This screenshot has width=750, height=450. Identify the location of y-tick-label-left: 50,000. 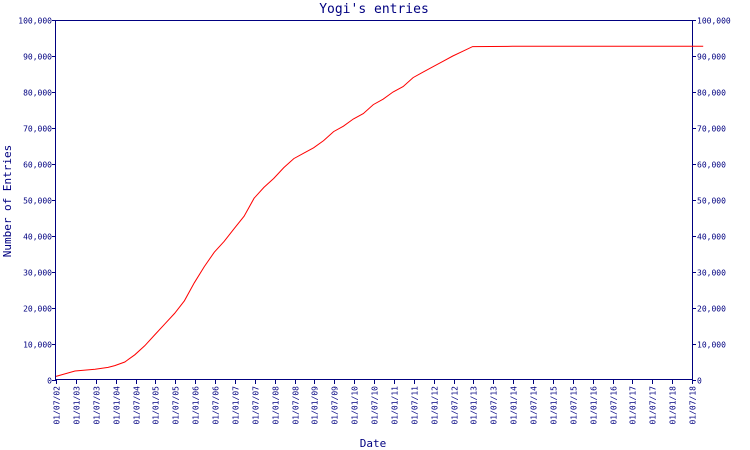
(37, 201).